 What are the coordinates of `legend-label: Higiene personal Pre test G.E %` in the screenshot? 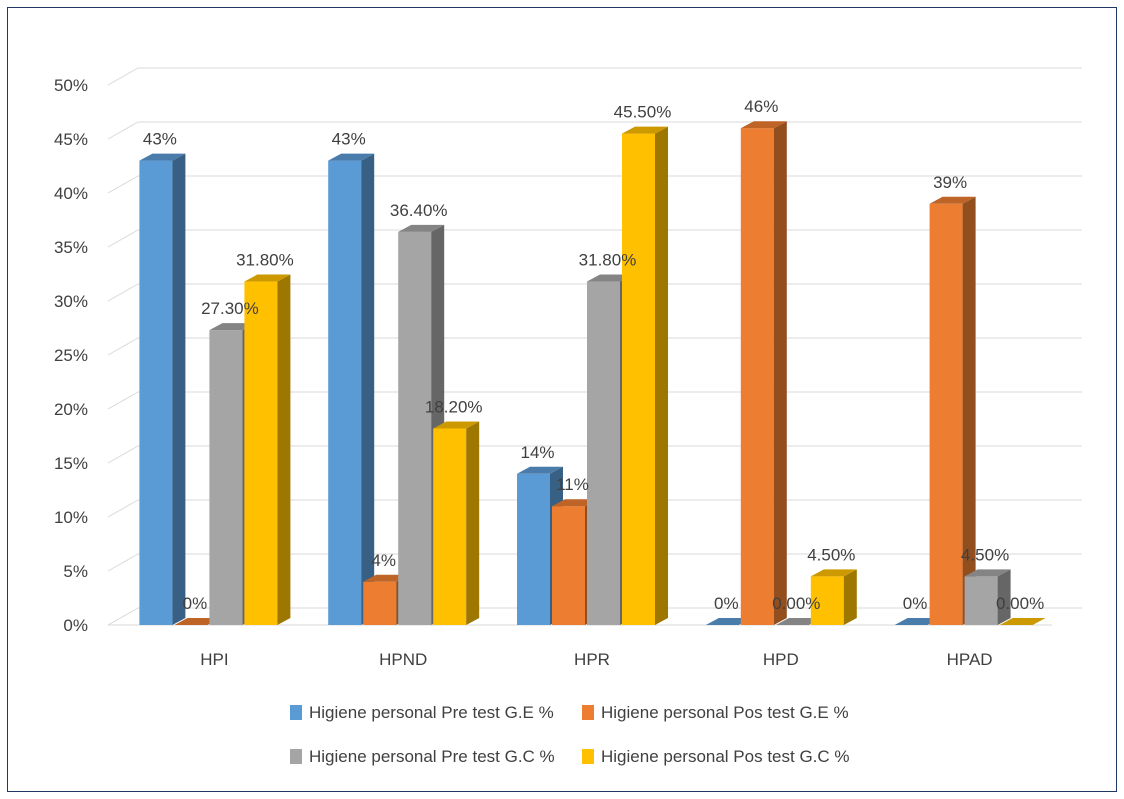 It's located at (431, 712).